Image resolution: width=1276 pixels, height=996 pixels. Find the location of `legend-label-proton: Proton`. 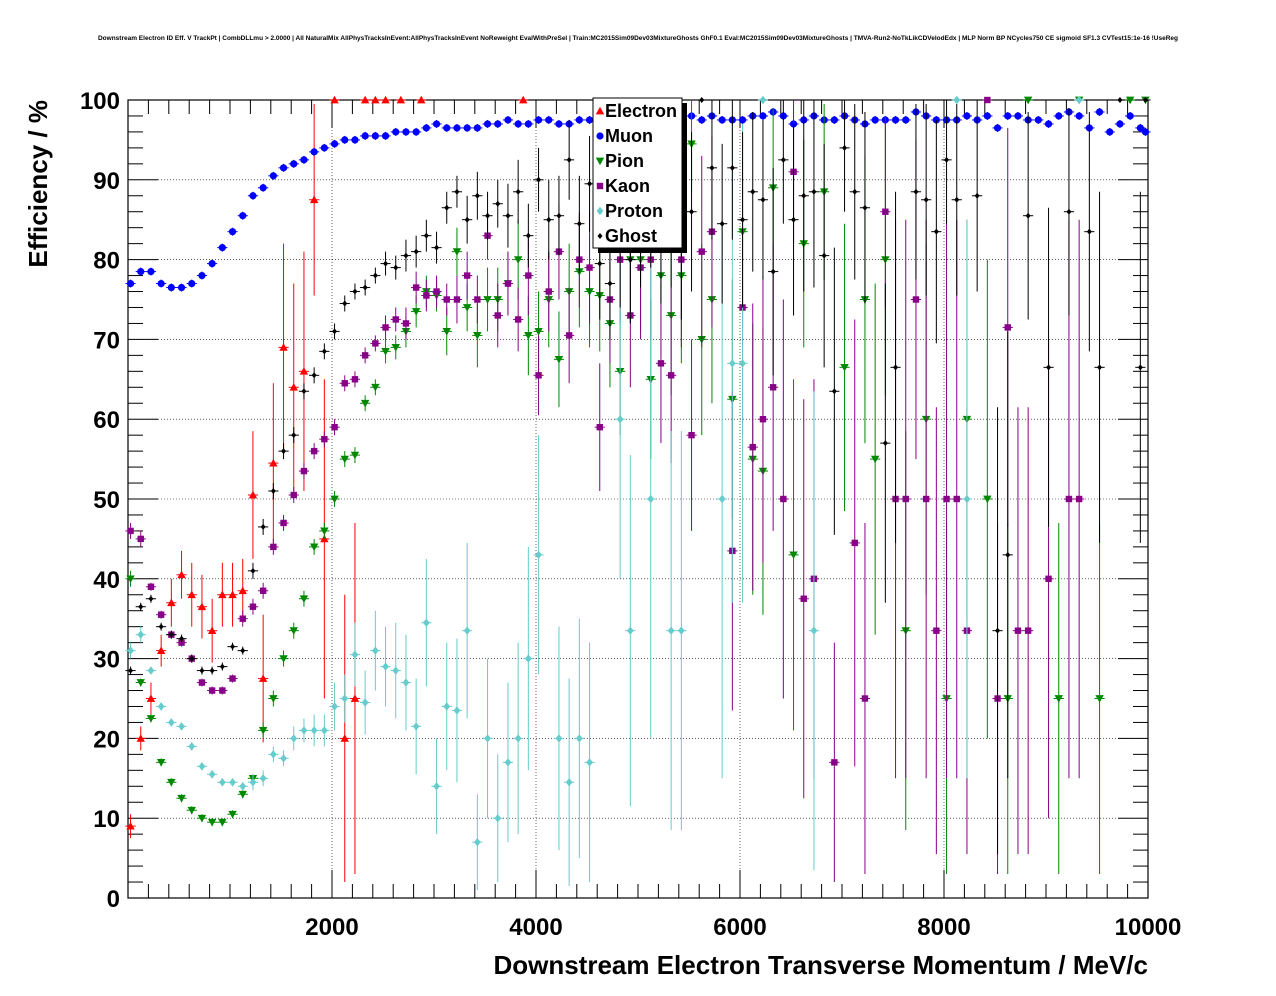

legend-label-proton: Proton is located at coordinates (634, 211).